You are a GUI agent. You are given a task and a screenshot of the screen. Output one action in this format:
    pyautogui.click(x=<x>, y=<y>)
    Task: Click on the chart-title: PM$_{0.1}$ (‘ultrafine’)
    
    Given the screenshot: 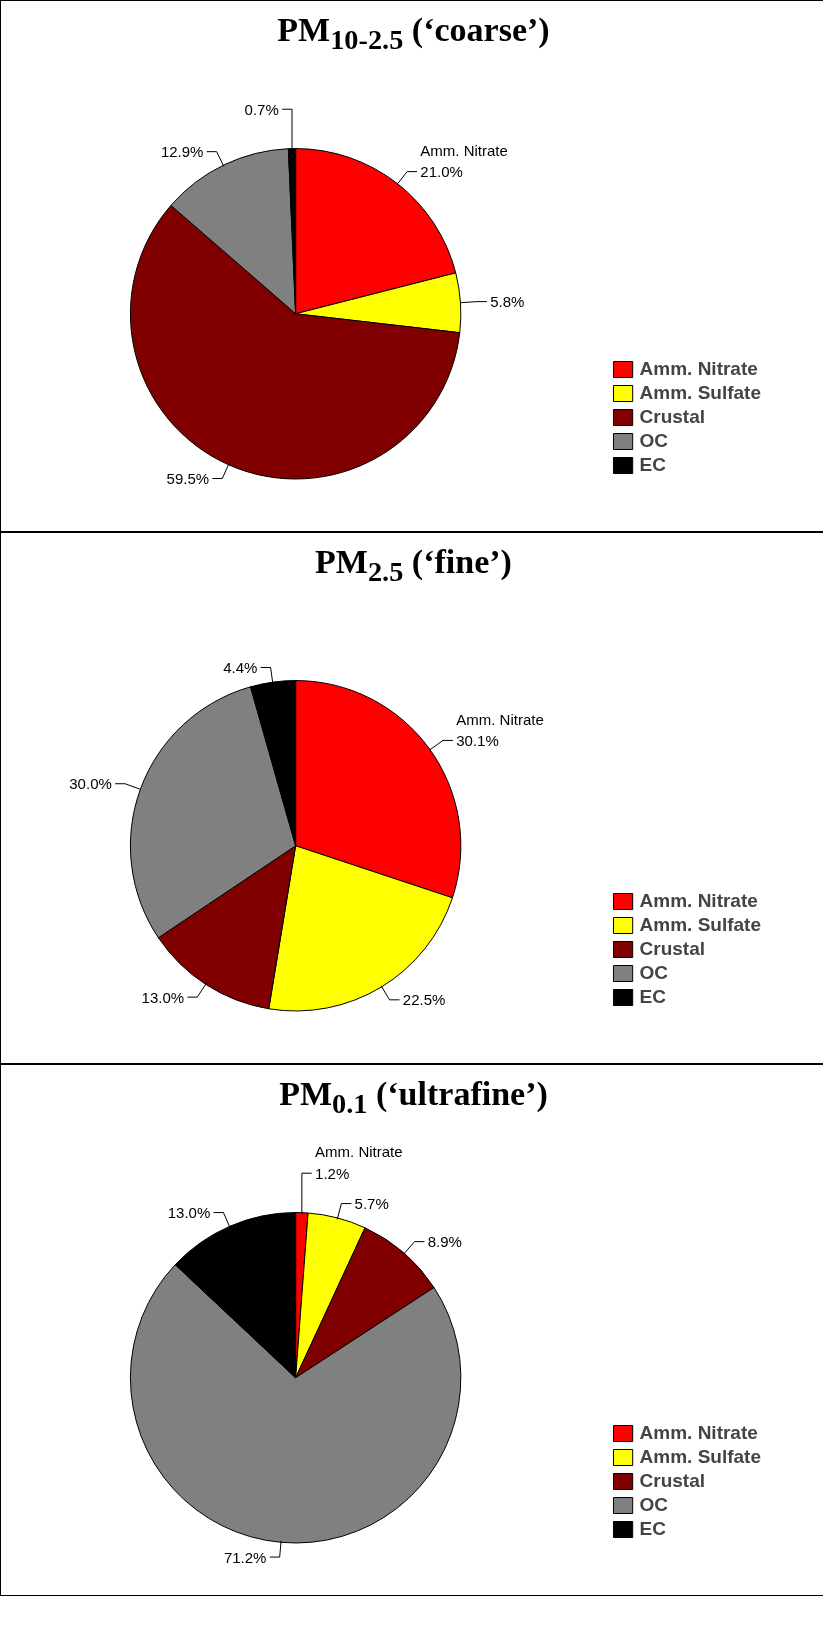 What is the action you would take?
    pyautogui.click(x=413, y=1097)
    